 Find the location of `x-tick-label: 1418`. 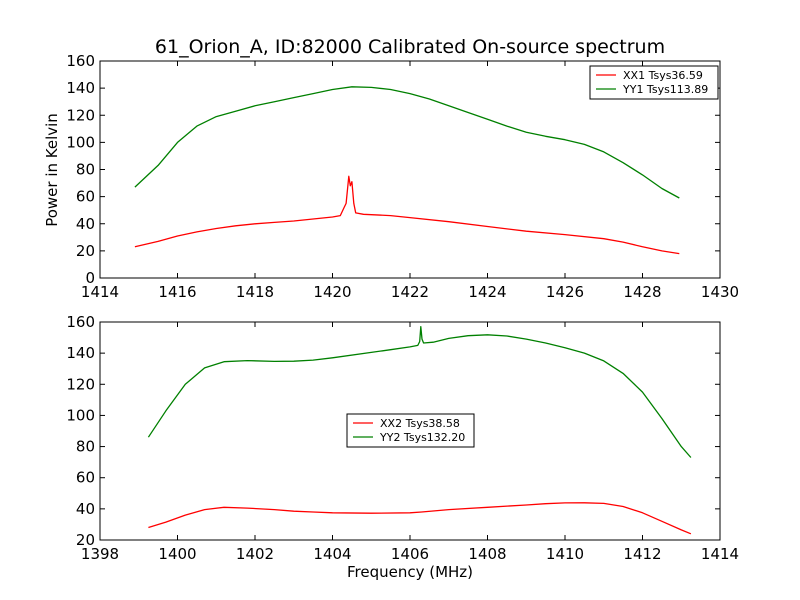

x-tick-label: 1418 is located at coordinates (255, 292).